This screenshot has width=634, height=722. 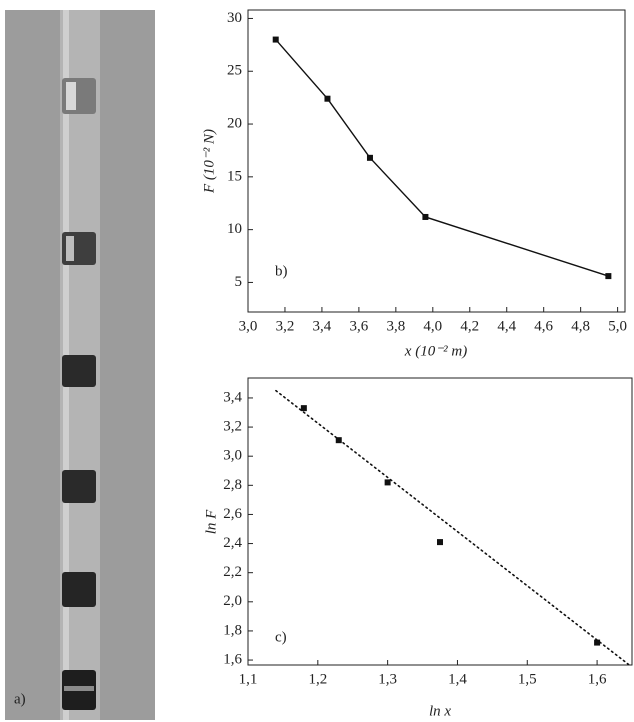 I want to click on y-axis-label: F (10⁻² N), so click(x=209, y=161).